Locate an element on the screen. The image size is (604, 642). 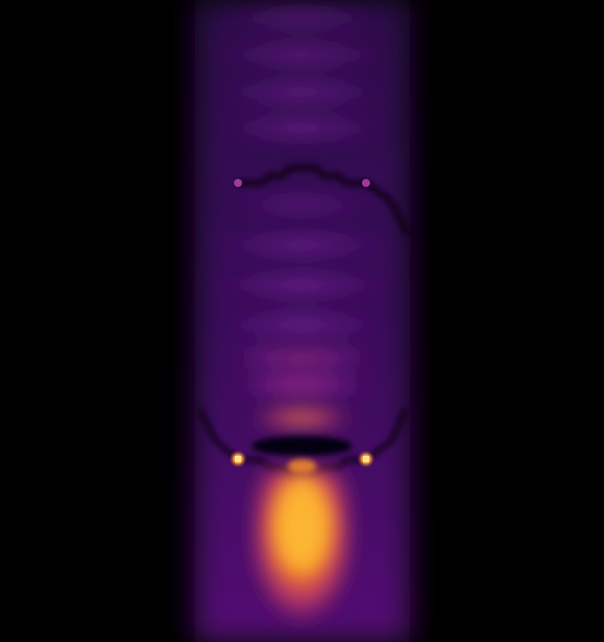
middle-fringe-bands is located at coordinates (302, 312).